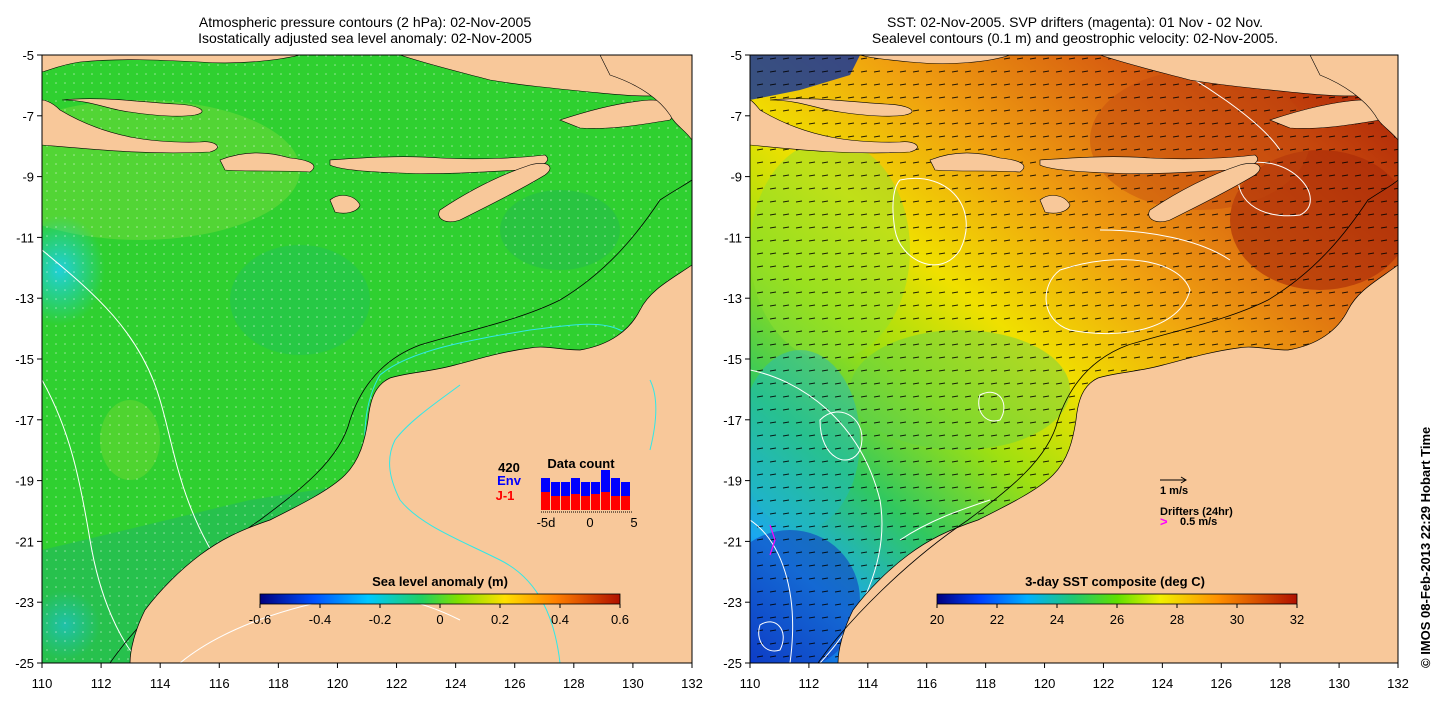 This screenshot has height=710, width=1440. What do you see at coordinates (24, 359) in the screenshot?
I see `left-y-tick-label: -15` at bounding box center [24, 359].